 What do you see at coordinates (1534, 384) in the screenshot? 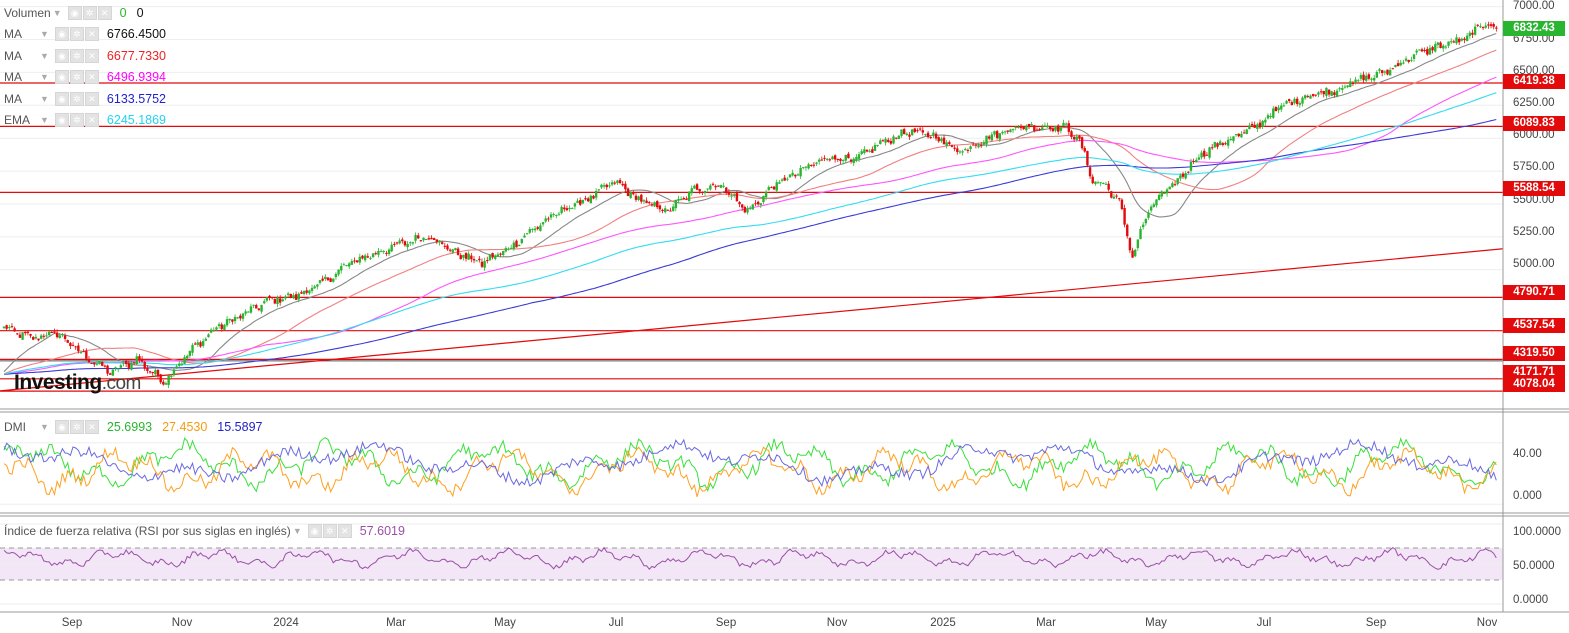
I see `level-label: 4078.04` at bounding box center [1534, 384].